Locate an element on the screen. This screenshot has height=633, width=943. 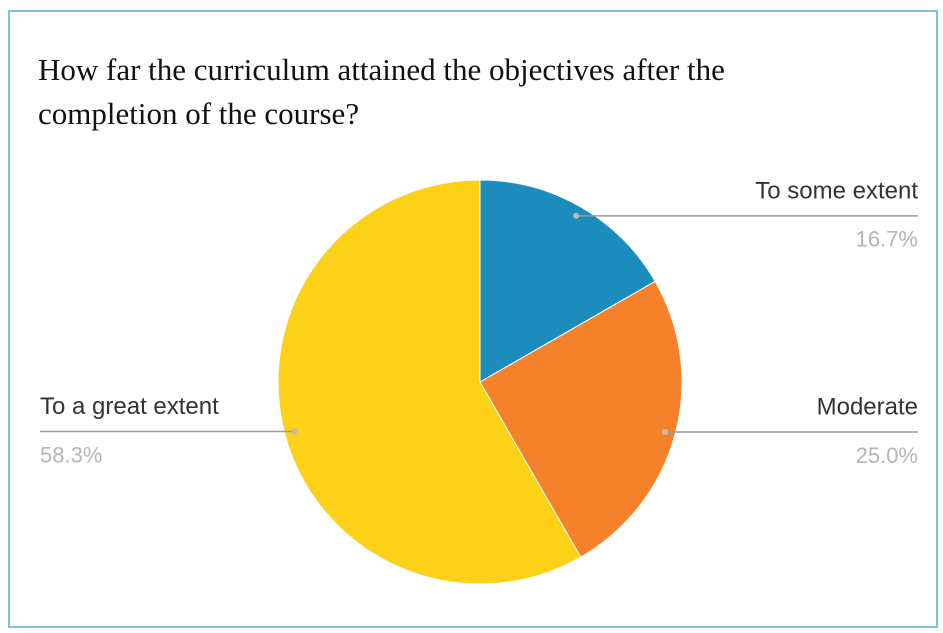
slice-value: 16.7% is located at coordinates (887, 239).